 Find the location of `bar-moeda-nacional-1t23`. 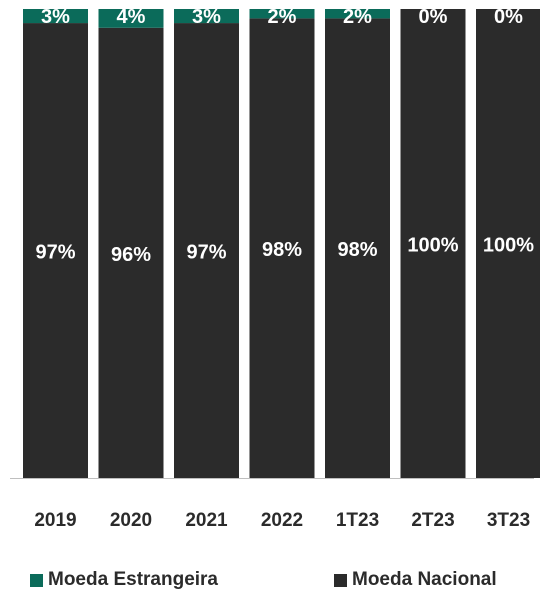

bar-moeda-nacional-1t23 is located at coordinates (357, 248).